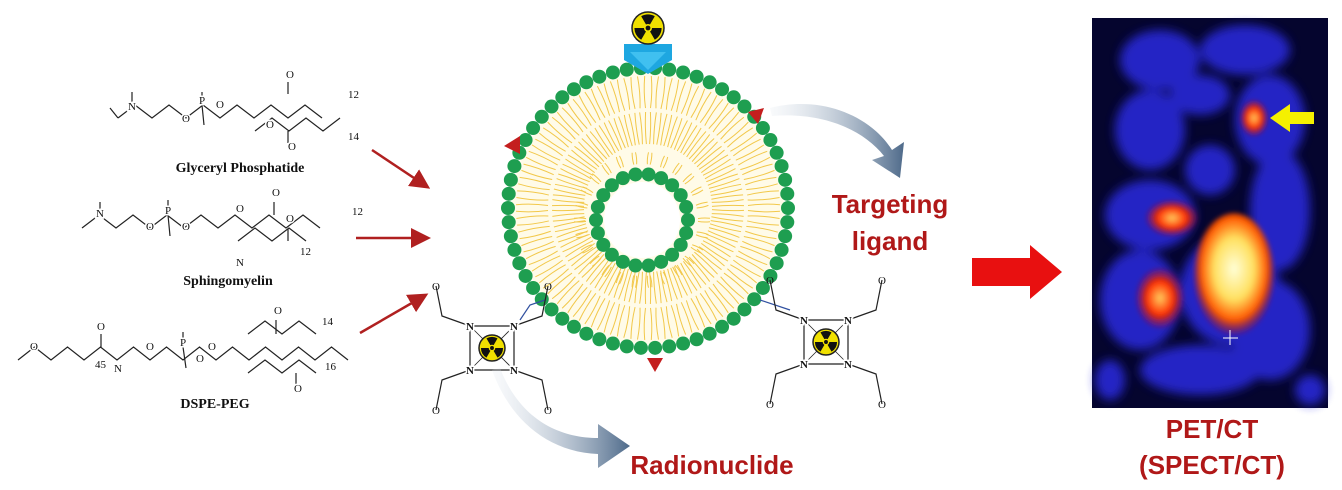 Image resolution: width=1342 pixels, height=490 pixels. What do you see at coordinates (1017, 272) in the screenshot?
I see `output-arrow` at bounding box center [1017, 272].